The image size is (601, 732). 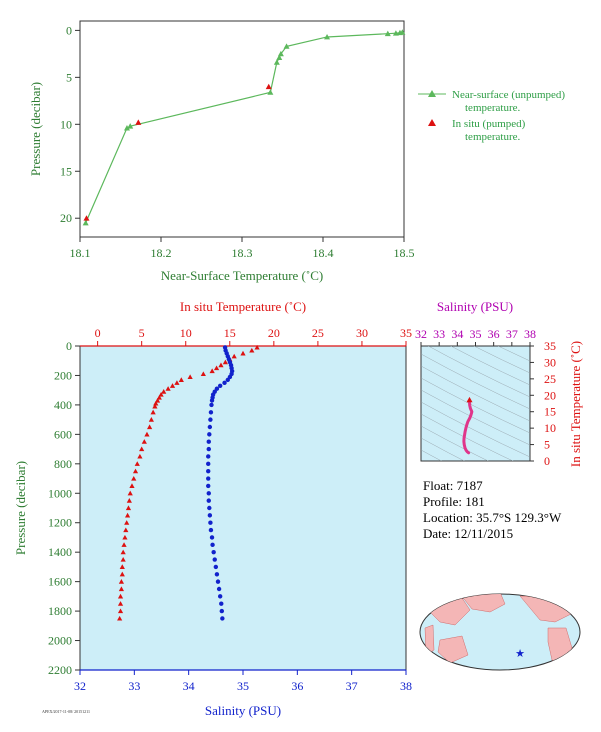 I want to click on temperature-tick-label: 30, so click(x=362, y=333).